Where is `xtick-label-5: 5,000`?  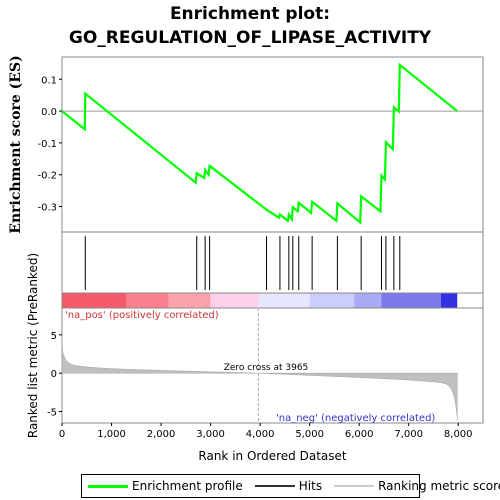
xtick-label-5: 5,000 is located at coordinates (309, 434).